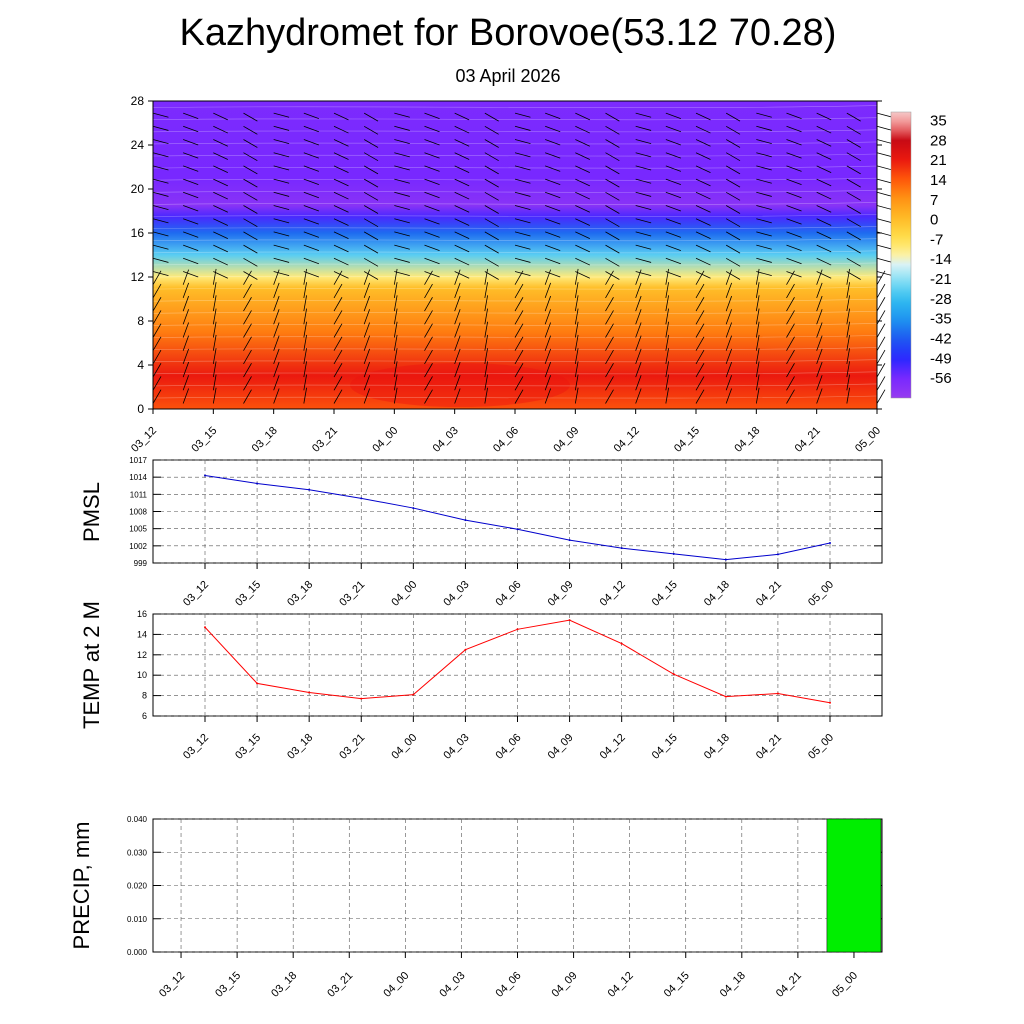 Image resolution: width=1024 pixels, height=1024 pixels. Describe the element at coordinates (934, 200) in the screenshot. I see `colorbar-label: 7` at that location.